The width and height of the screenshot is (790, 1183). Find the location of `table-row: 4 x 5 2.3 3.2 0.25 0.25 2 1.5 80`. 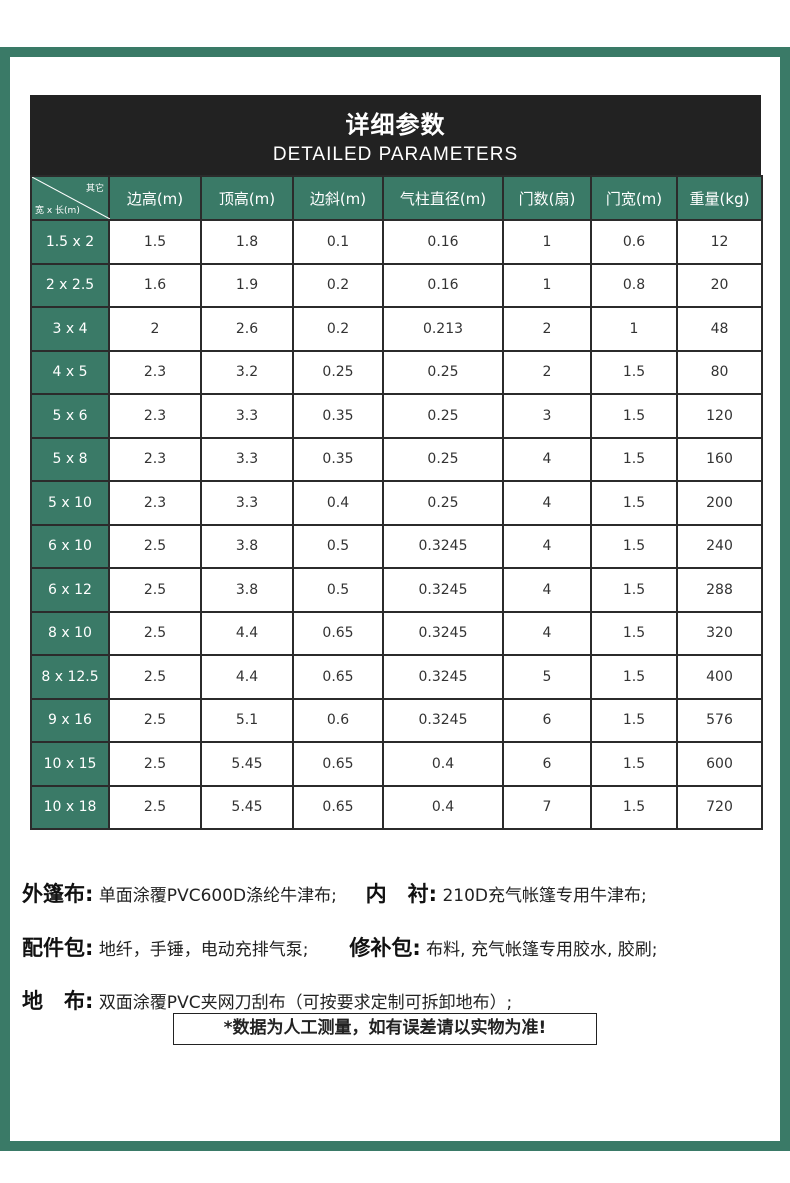

table-row: 4 x 5 2.3 3.2 0.25 0.25 2 1.5 80 is located at coordinates (396, 372).